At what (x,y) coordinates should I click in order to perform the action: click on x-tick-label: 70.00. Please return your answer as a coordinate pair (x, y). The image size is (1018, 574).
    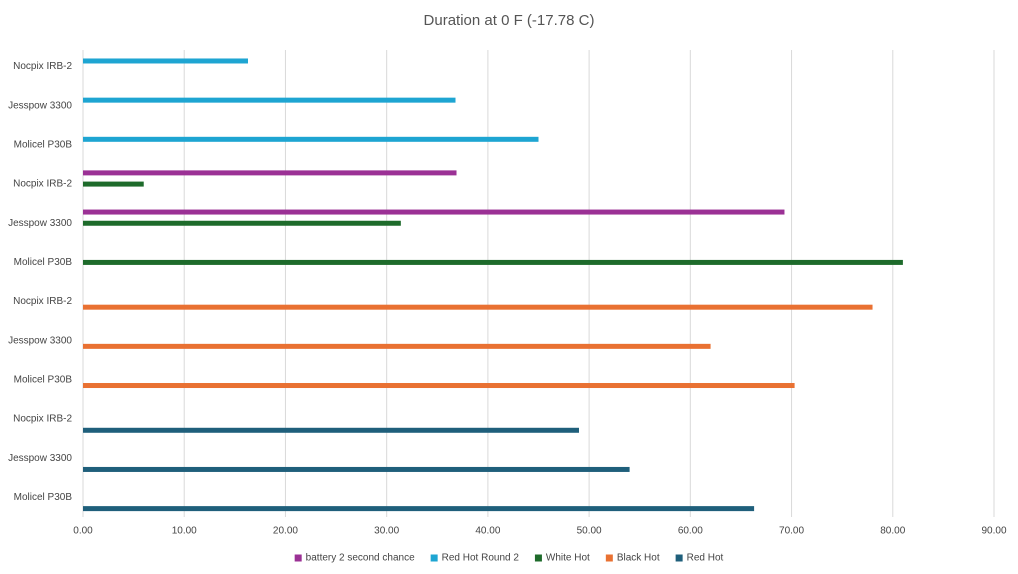
    Looking at the image, I should click on (791, 531).